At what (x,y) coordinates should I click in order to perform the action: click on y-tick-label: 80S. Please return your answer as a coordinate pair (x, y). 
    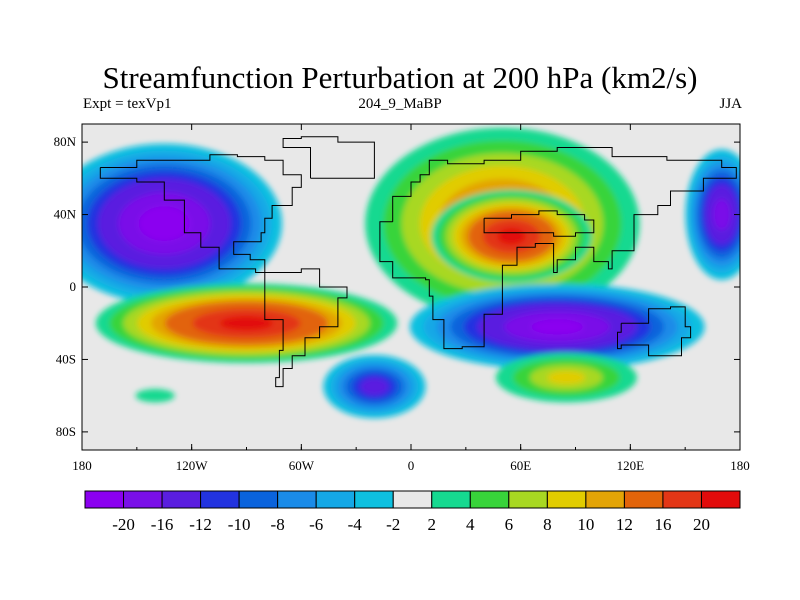
    Looking at the image, I should click on (66, 431).